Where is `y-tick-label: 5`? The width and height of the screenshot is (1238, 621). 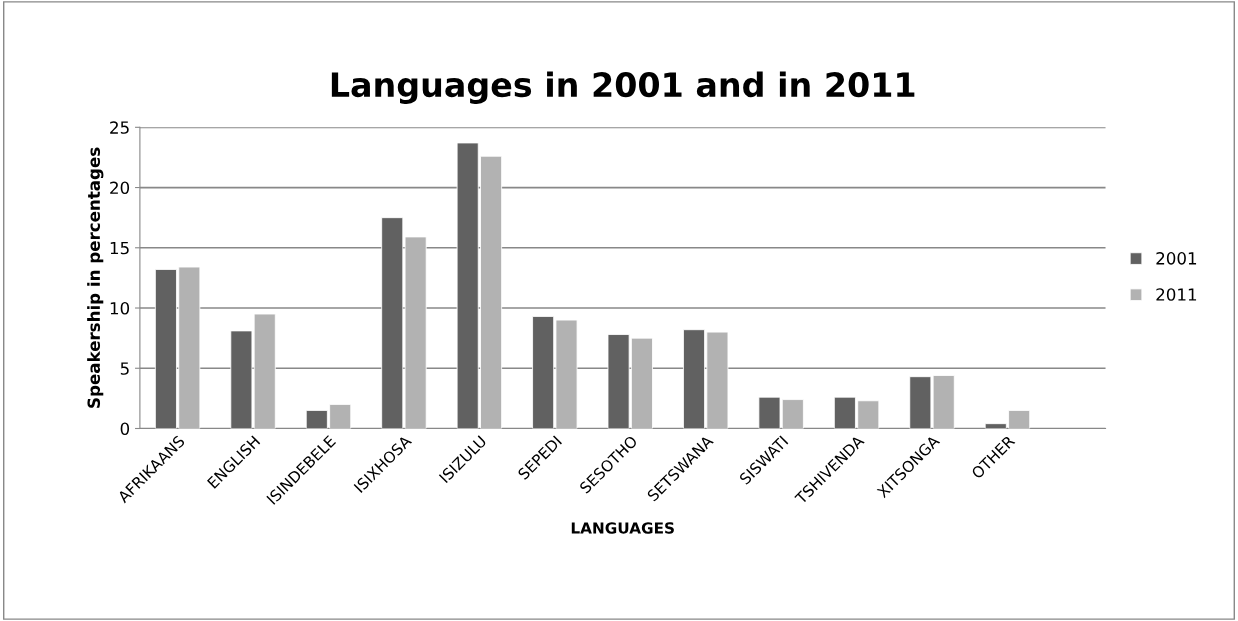 y-tick-label: 5 is located at coordinates (124, 368).